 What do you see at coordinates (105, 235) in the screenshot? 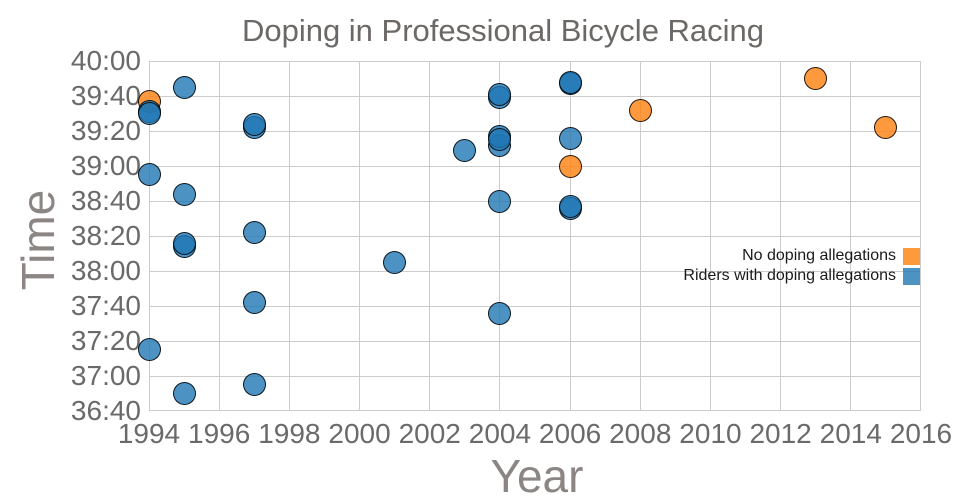
I see `y-tick-label: 38:20` at bounding box center [105, 235].